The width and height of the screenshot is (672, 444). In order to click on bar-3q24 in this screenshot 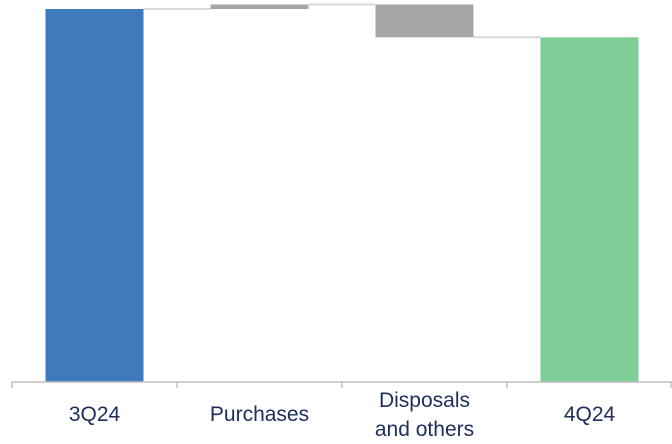, I will do `click(94, 195)`.